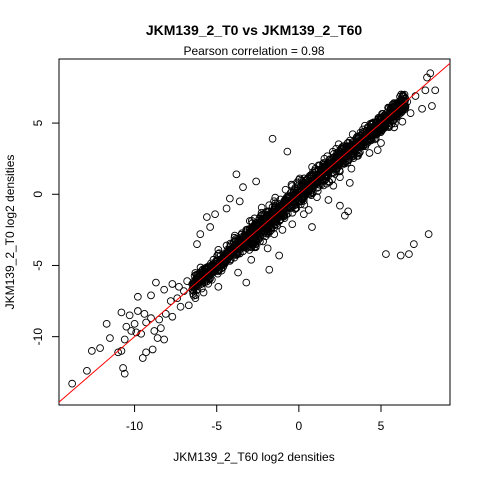 This screenshot has width=480, height=480. What do you see at coordinates (10, 232) in the screenshot?
I see `y-axis-label: JKM139_2_T0 log2 densities` at bounding box center [10, 232].